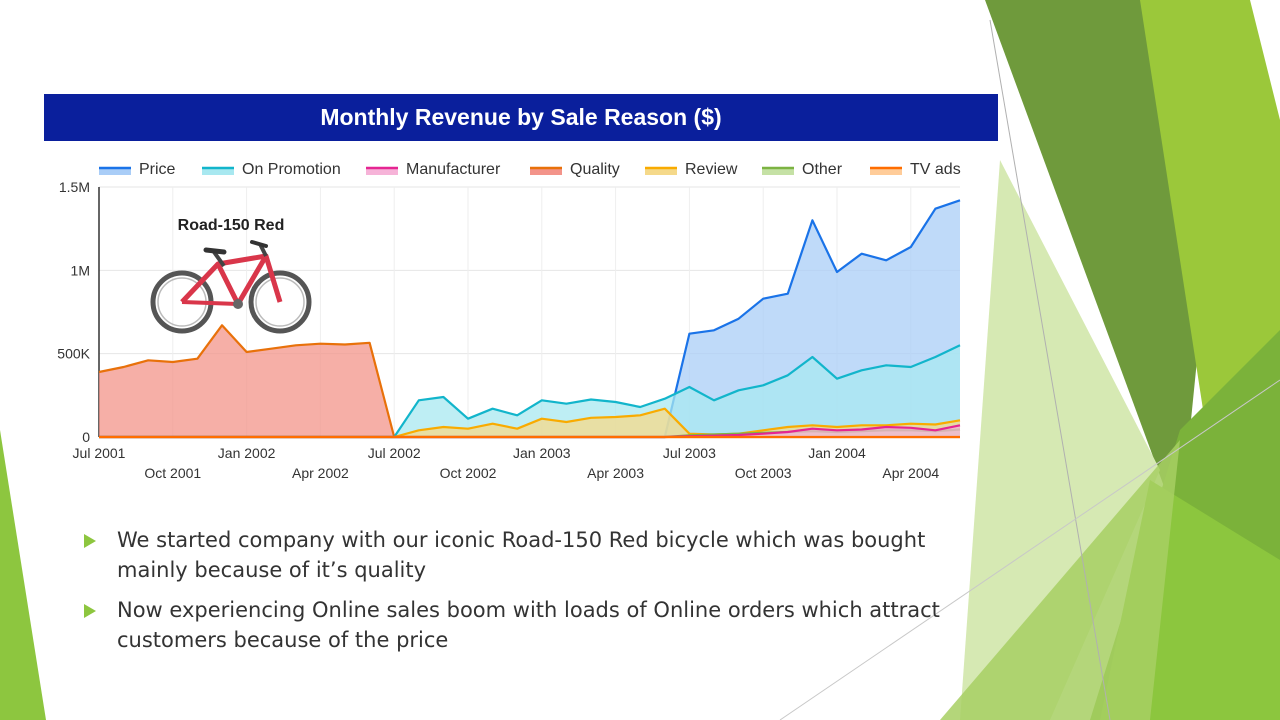  What do you see at coordinates (1050, 369) in the screenshot?
I see `decor-line` at bounding box center [1050, 369].